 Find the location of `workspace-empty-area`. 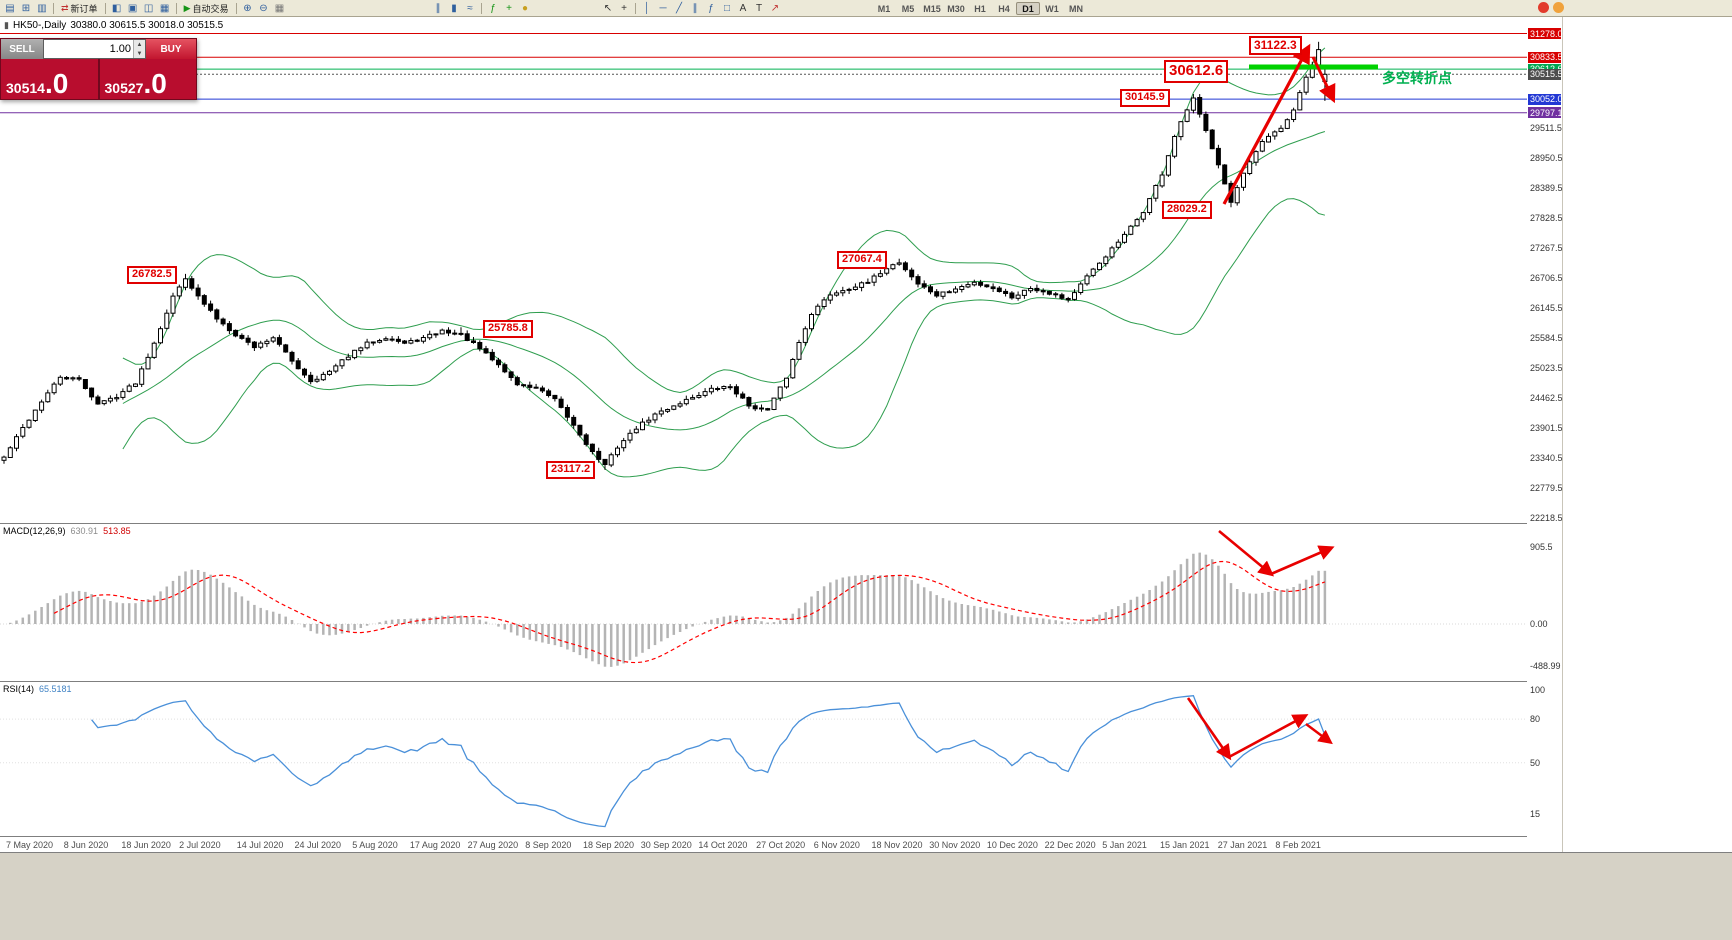

workspace-empty-area is located at coordinates (1647, 434).